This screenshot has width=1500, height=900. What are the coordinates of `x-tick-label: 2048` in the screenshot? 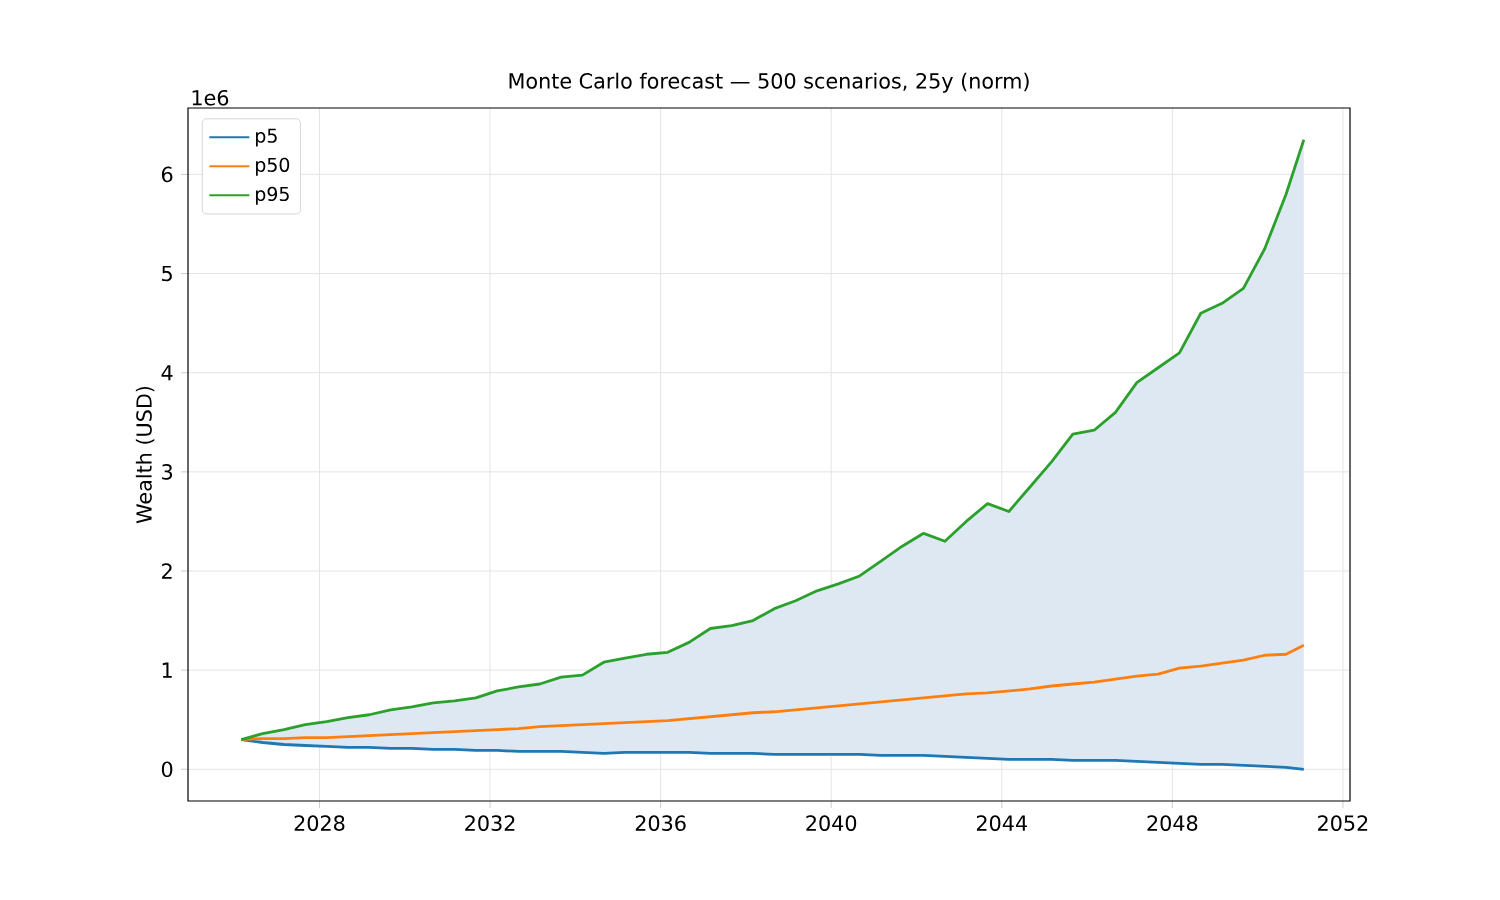 It's located at (1172, 823).